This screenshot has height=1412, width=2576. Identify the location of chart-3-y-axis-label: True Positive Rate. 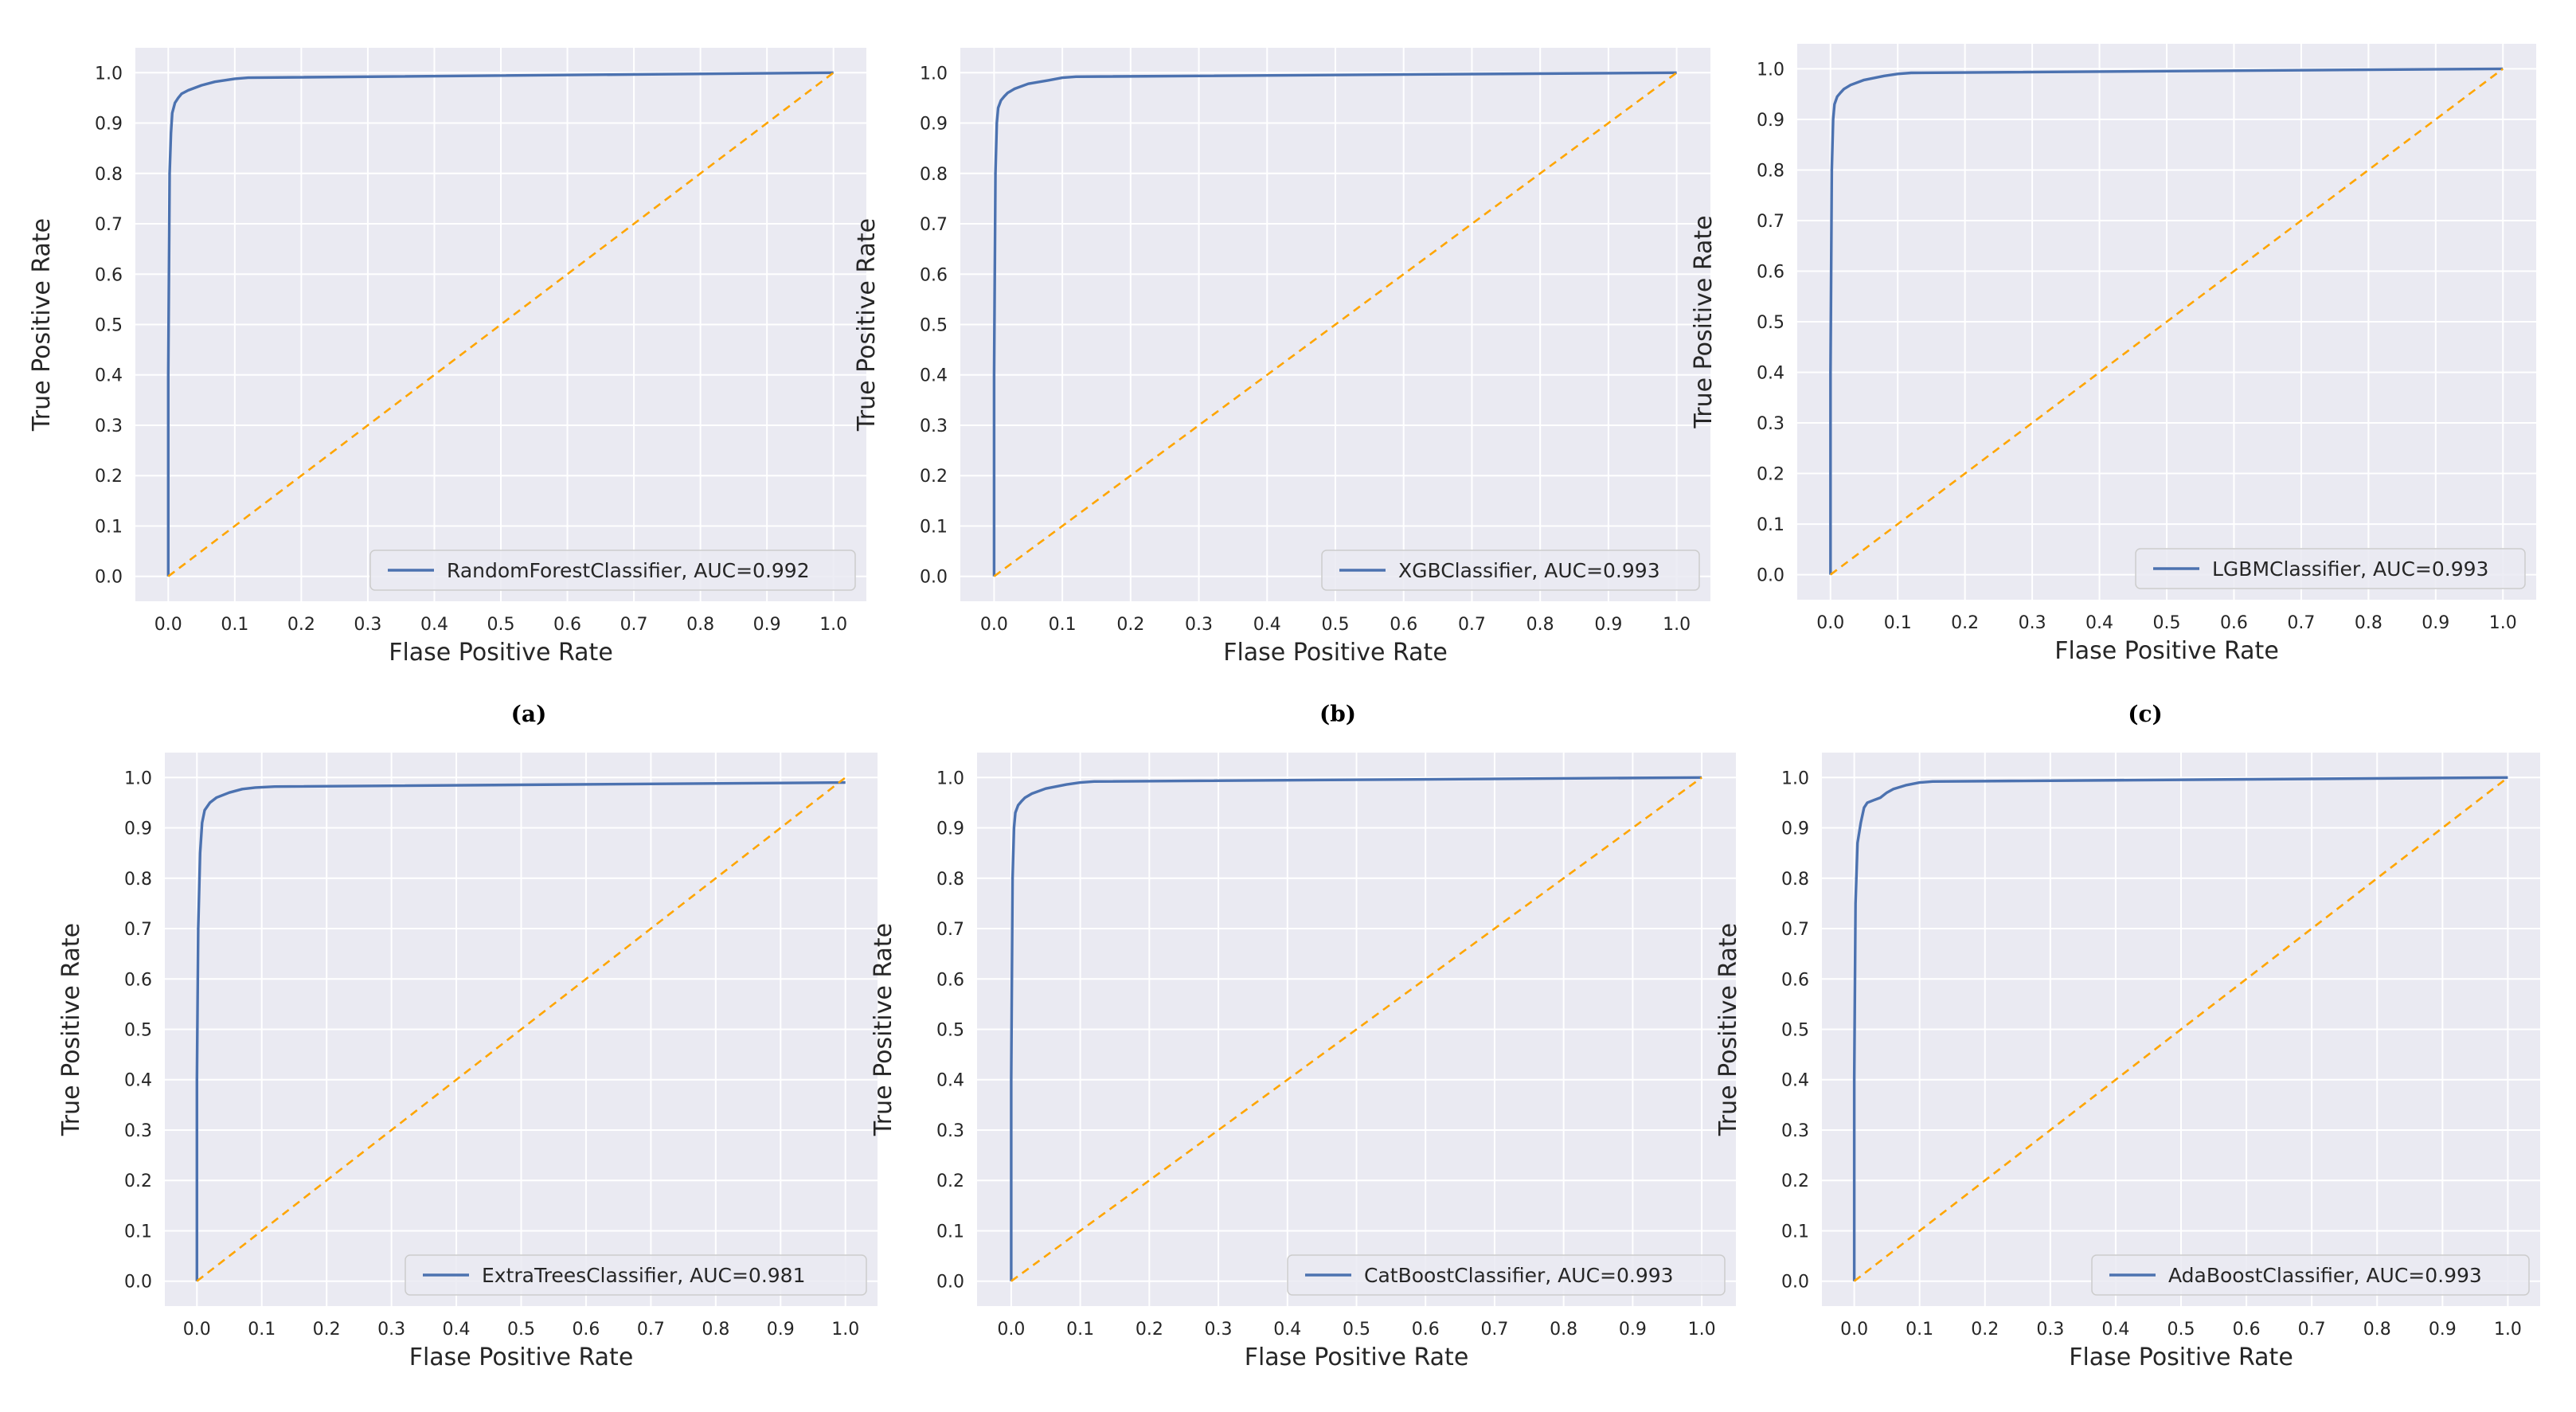
(1704, 322).